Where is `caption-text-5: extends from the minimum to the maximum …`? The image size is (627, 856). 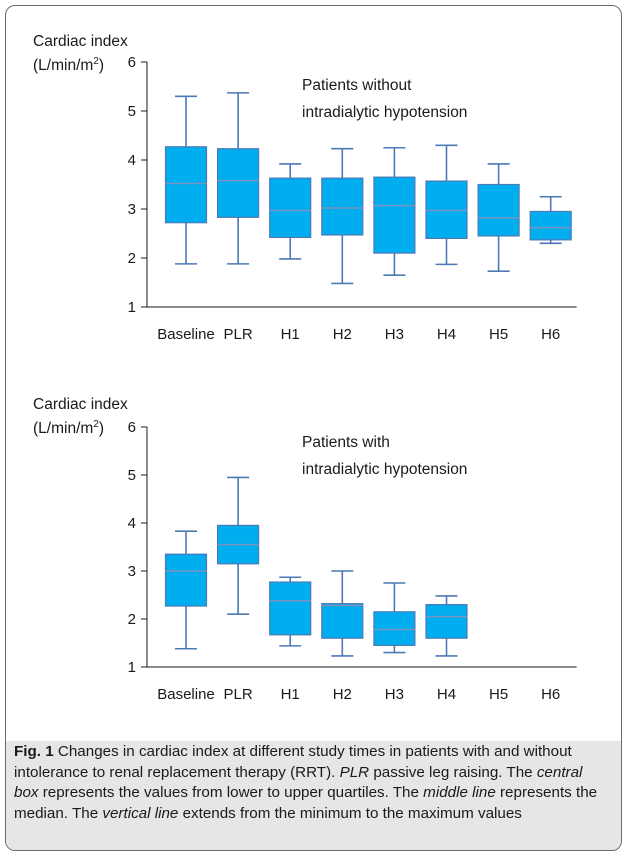 caption-text-5: extends from the minimum to the maximum … is located at coordinates (350, 813).